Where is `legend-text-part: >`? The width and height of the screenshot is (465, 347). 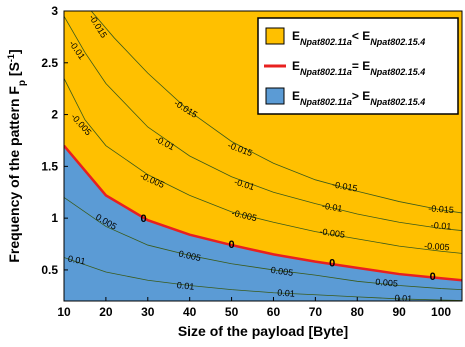
legend-text-part: > is located at coordinates (357, 96).